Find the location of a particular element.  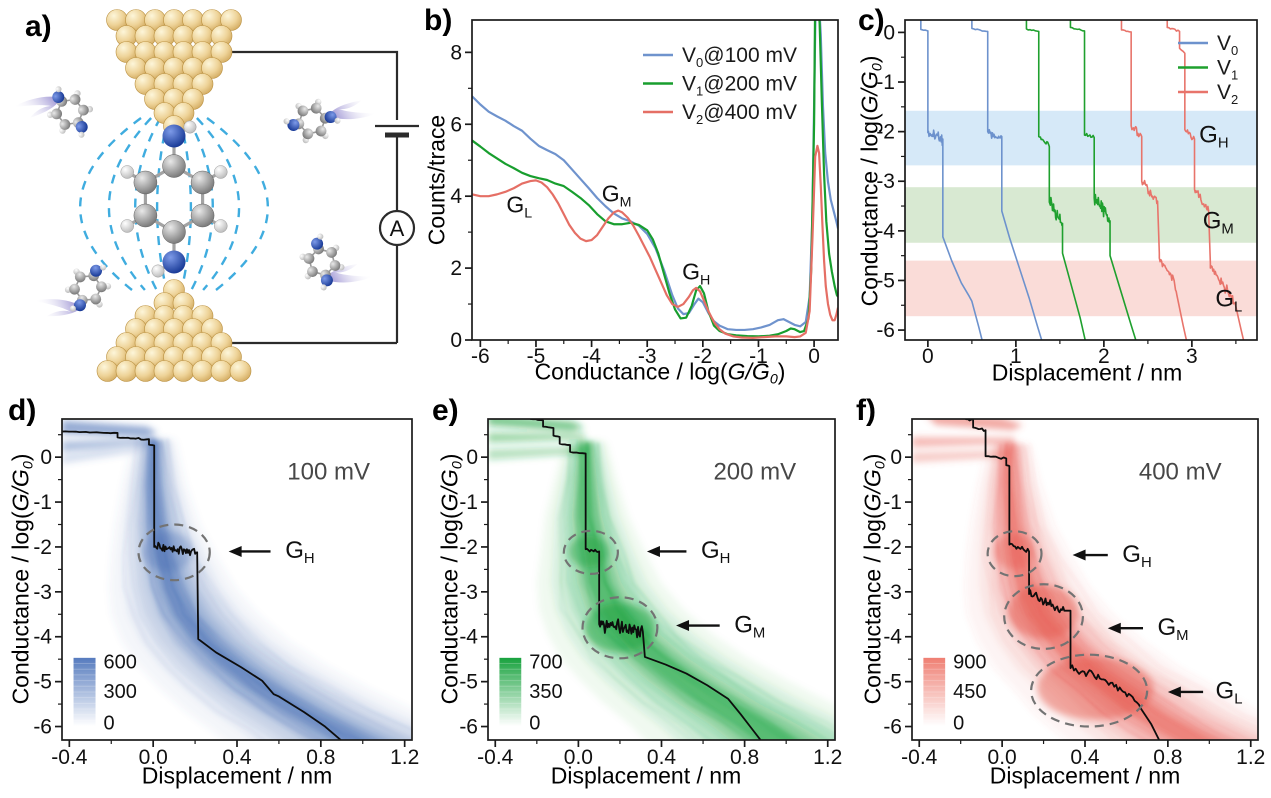

x-axis-title-d: Displacement / nm is located at coordinates (237, 775).